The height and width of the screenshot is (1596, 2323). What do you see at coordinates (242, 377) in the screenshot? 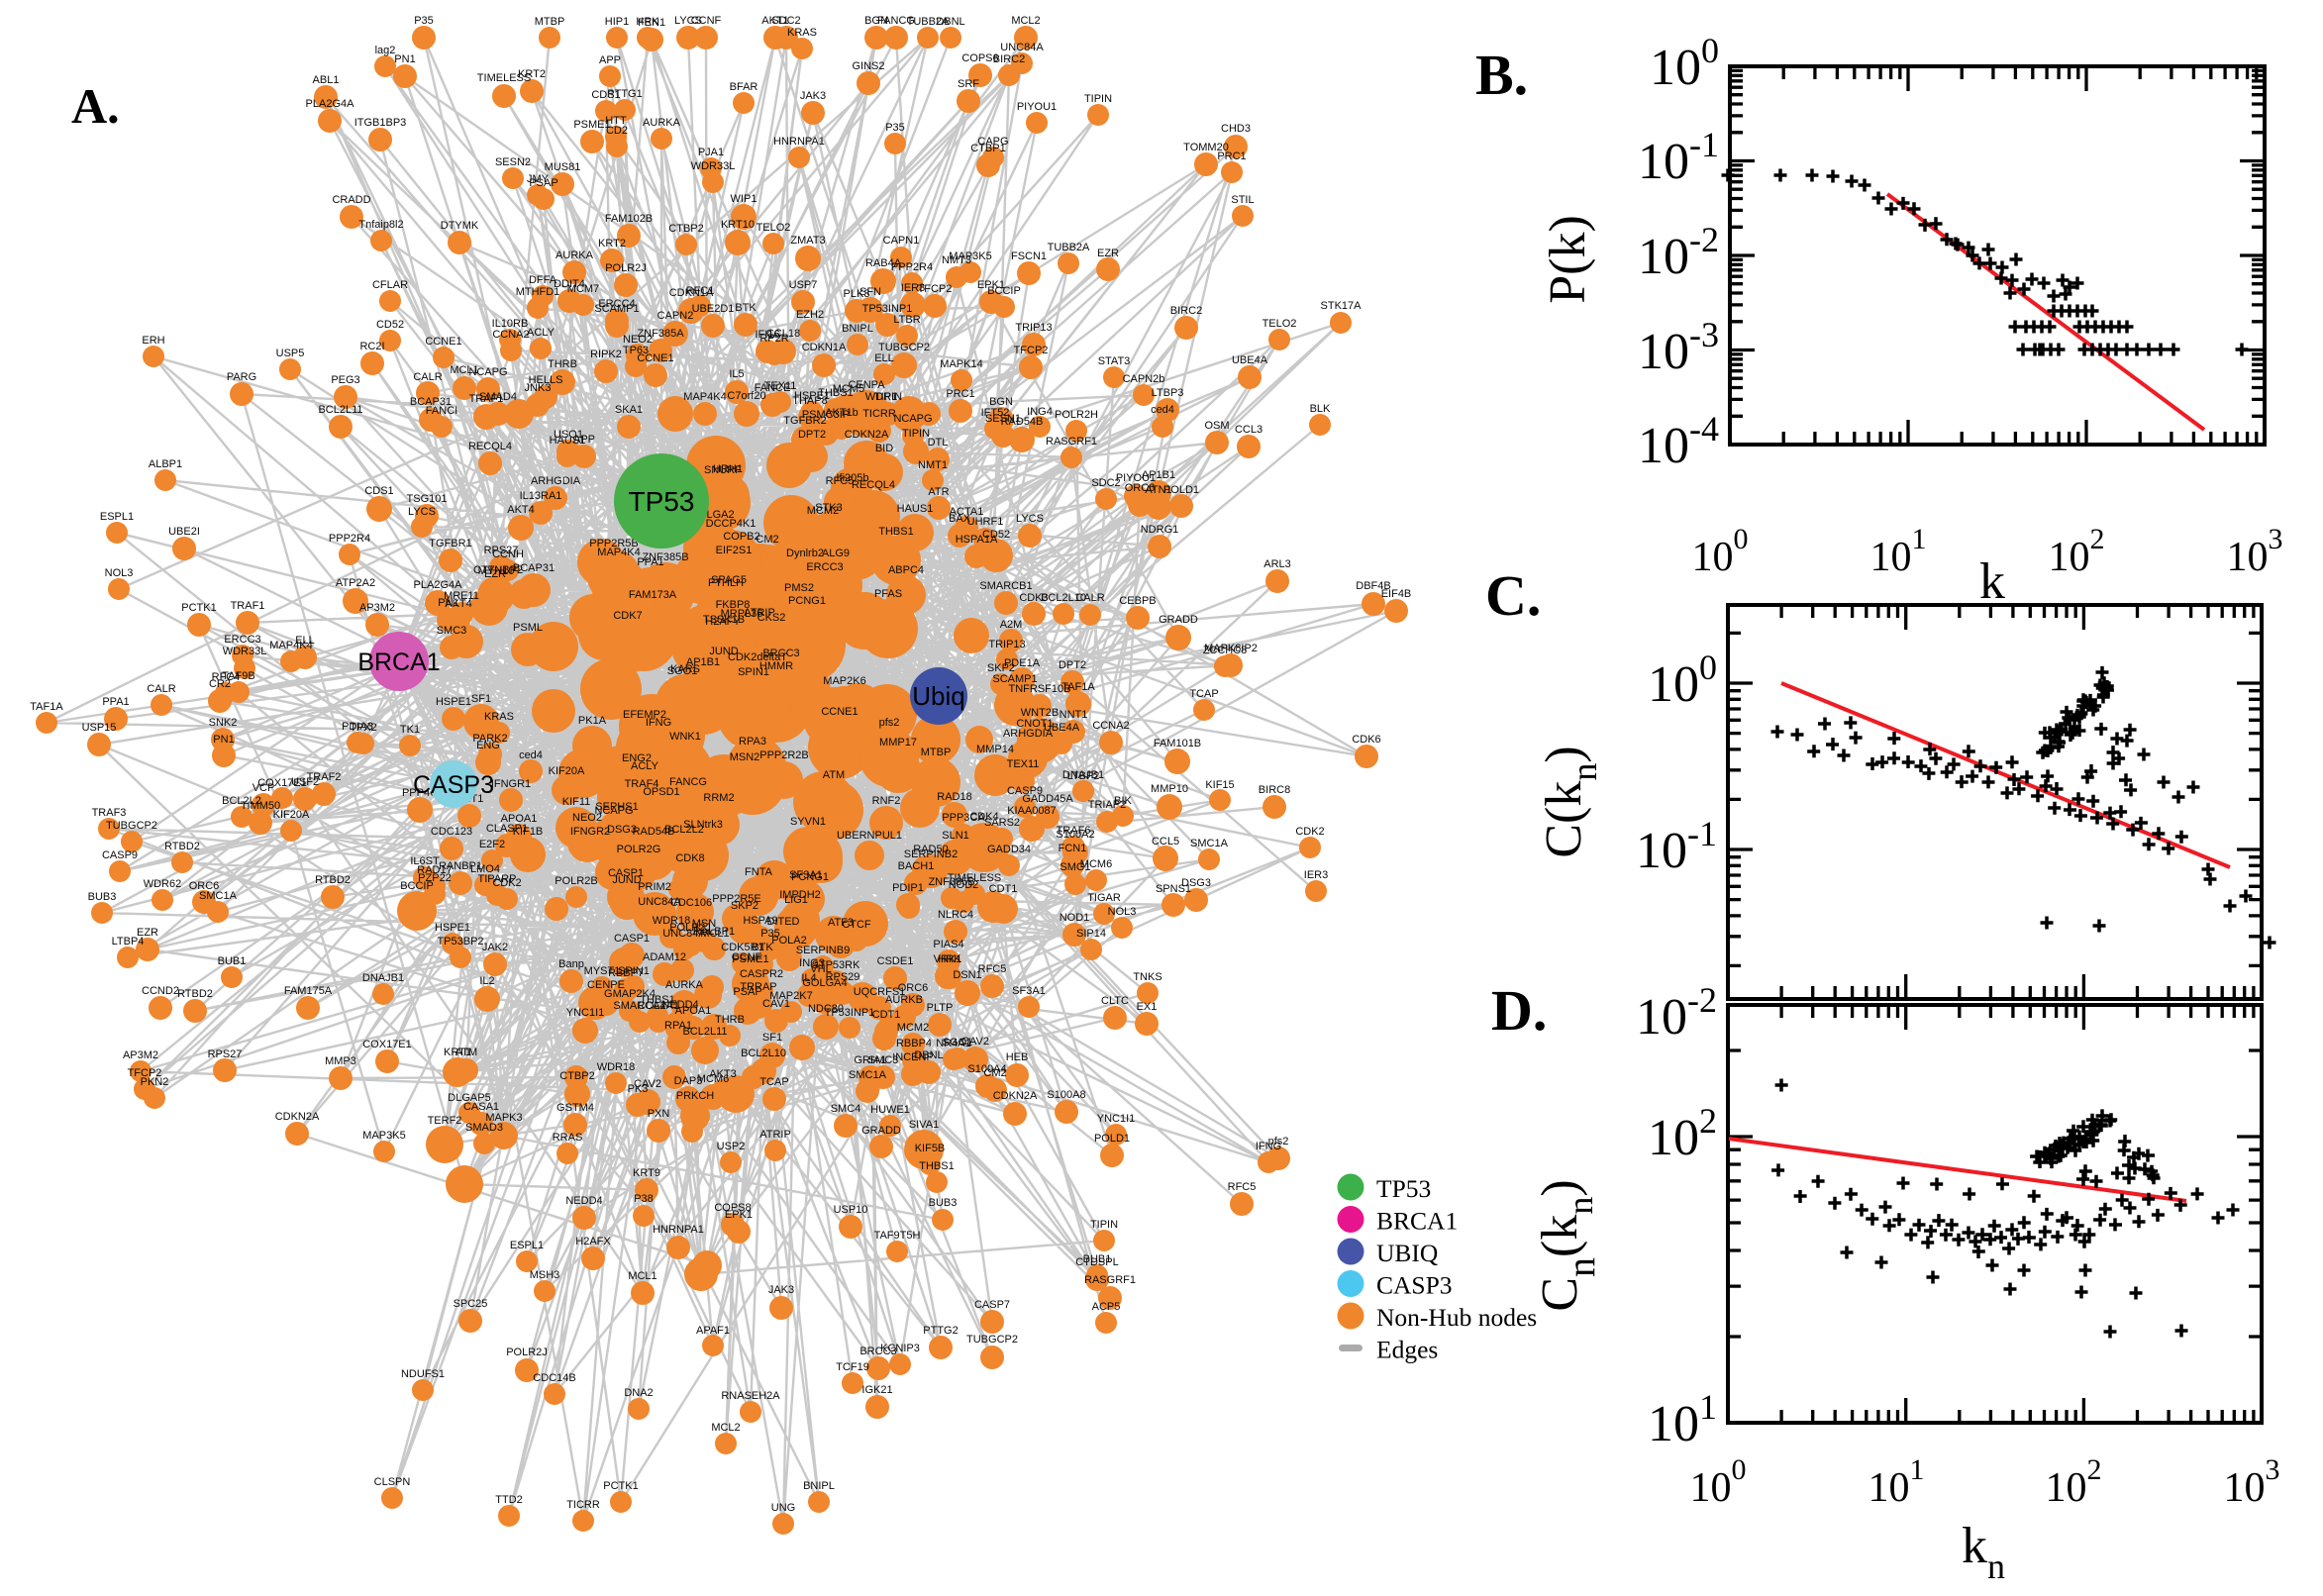
I see `svg-text: PARG` at bounding box center [242, 377].